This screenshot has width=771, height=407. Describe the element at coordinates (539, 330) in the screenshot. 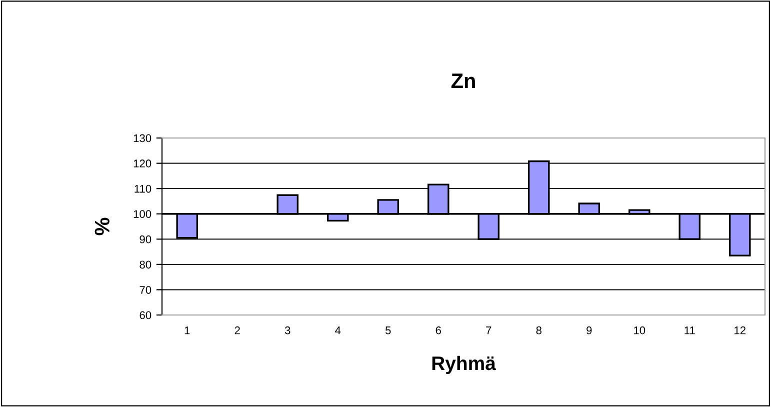

I see `x-tick-label: 8` at that location.